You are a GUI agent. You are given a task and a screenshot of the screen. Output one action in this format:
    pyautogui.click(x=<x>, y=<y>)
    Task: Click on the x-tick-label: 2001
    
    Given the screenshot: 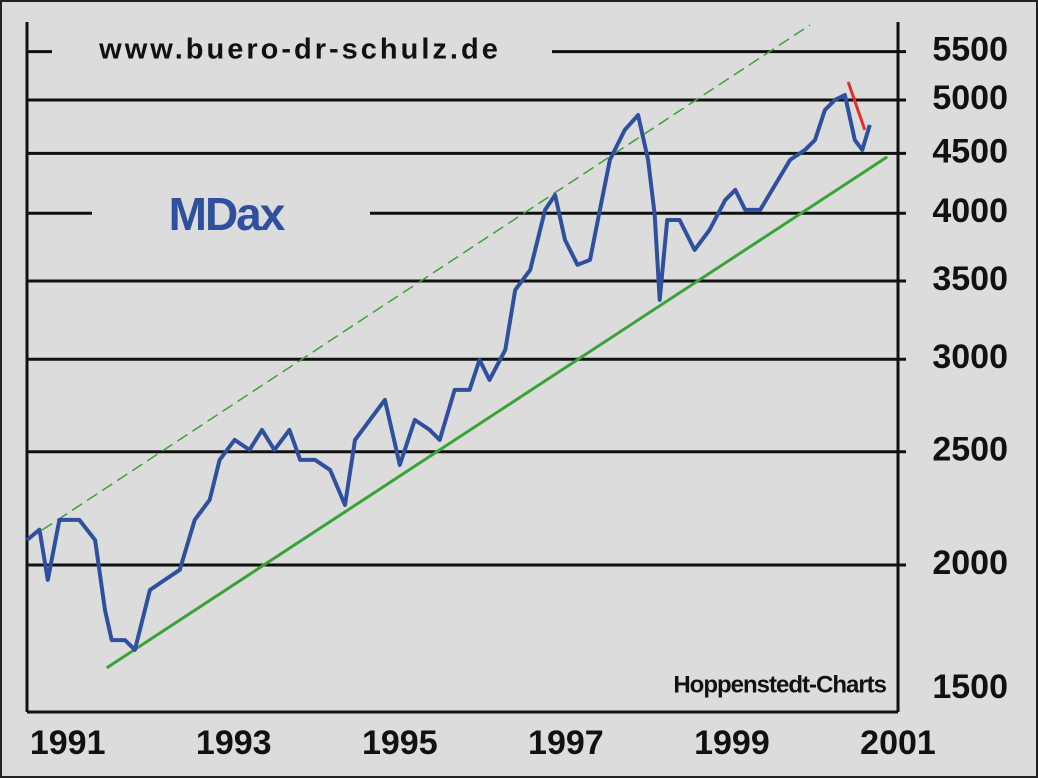 What is the action you would take?
    pyautogui.click(x=898, y=743)
    